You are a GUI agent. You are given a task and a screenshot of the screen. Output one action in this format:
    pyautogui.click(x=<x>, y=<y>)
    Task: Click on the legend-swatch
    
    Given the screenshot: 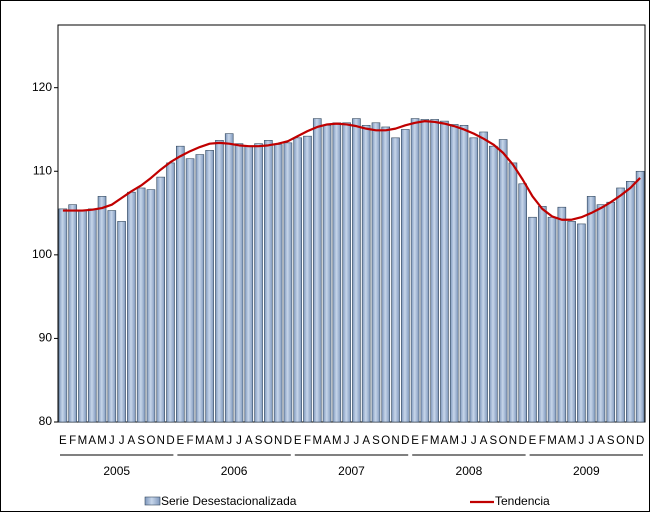 What is the action you would take?
    pyautogui.click(x=152, y=501)
    